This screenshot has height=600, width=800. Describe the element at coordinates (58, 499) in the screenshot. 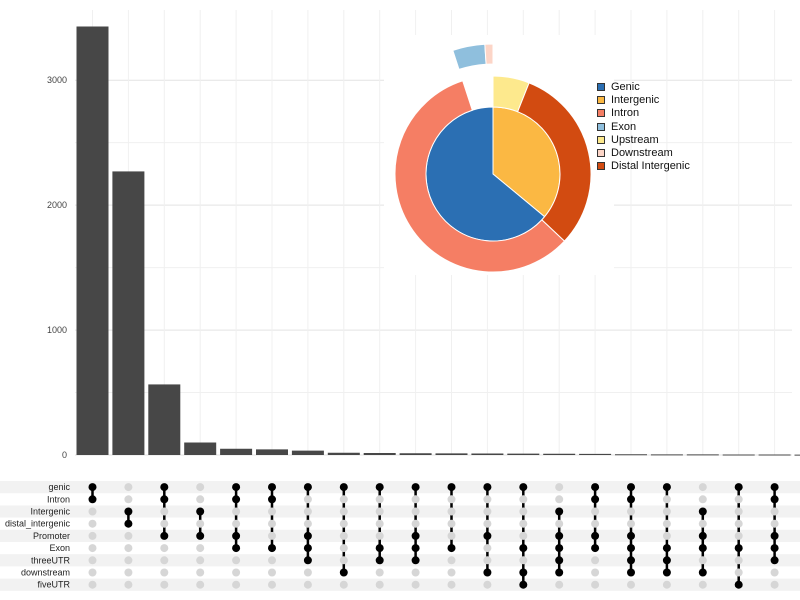

I see `set-label: Intron` at that location.